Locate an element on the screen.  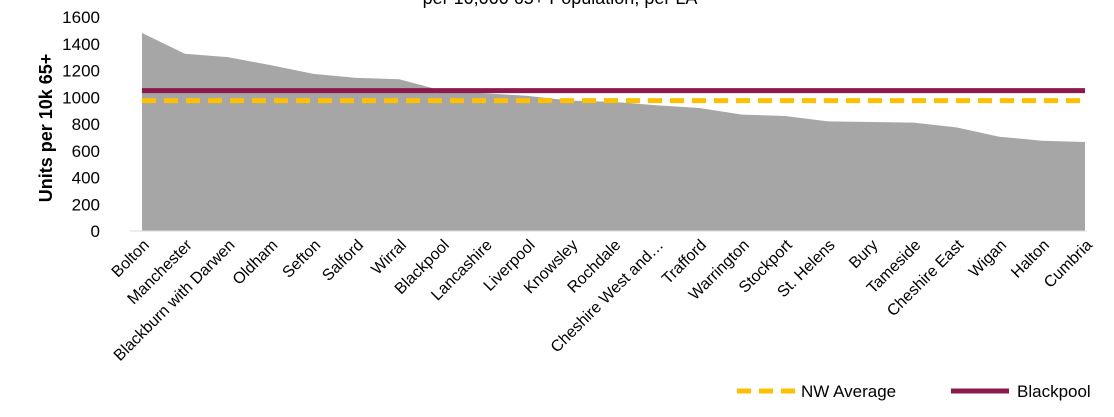
y-axis-ticks: 0 200 400 600 800 1000 1200 1400 1600 is located at coordinates (81, 124).